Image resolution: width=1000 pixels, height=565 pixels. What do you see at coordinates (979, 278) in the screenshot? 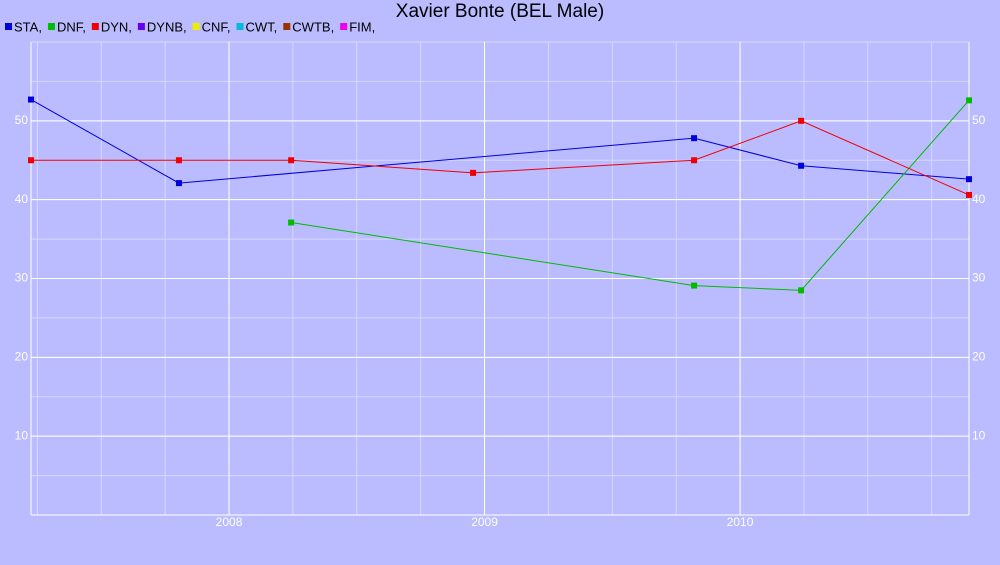
I see `y2-tick-label: 30` at bounding box center [979, 278].